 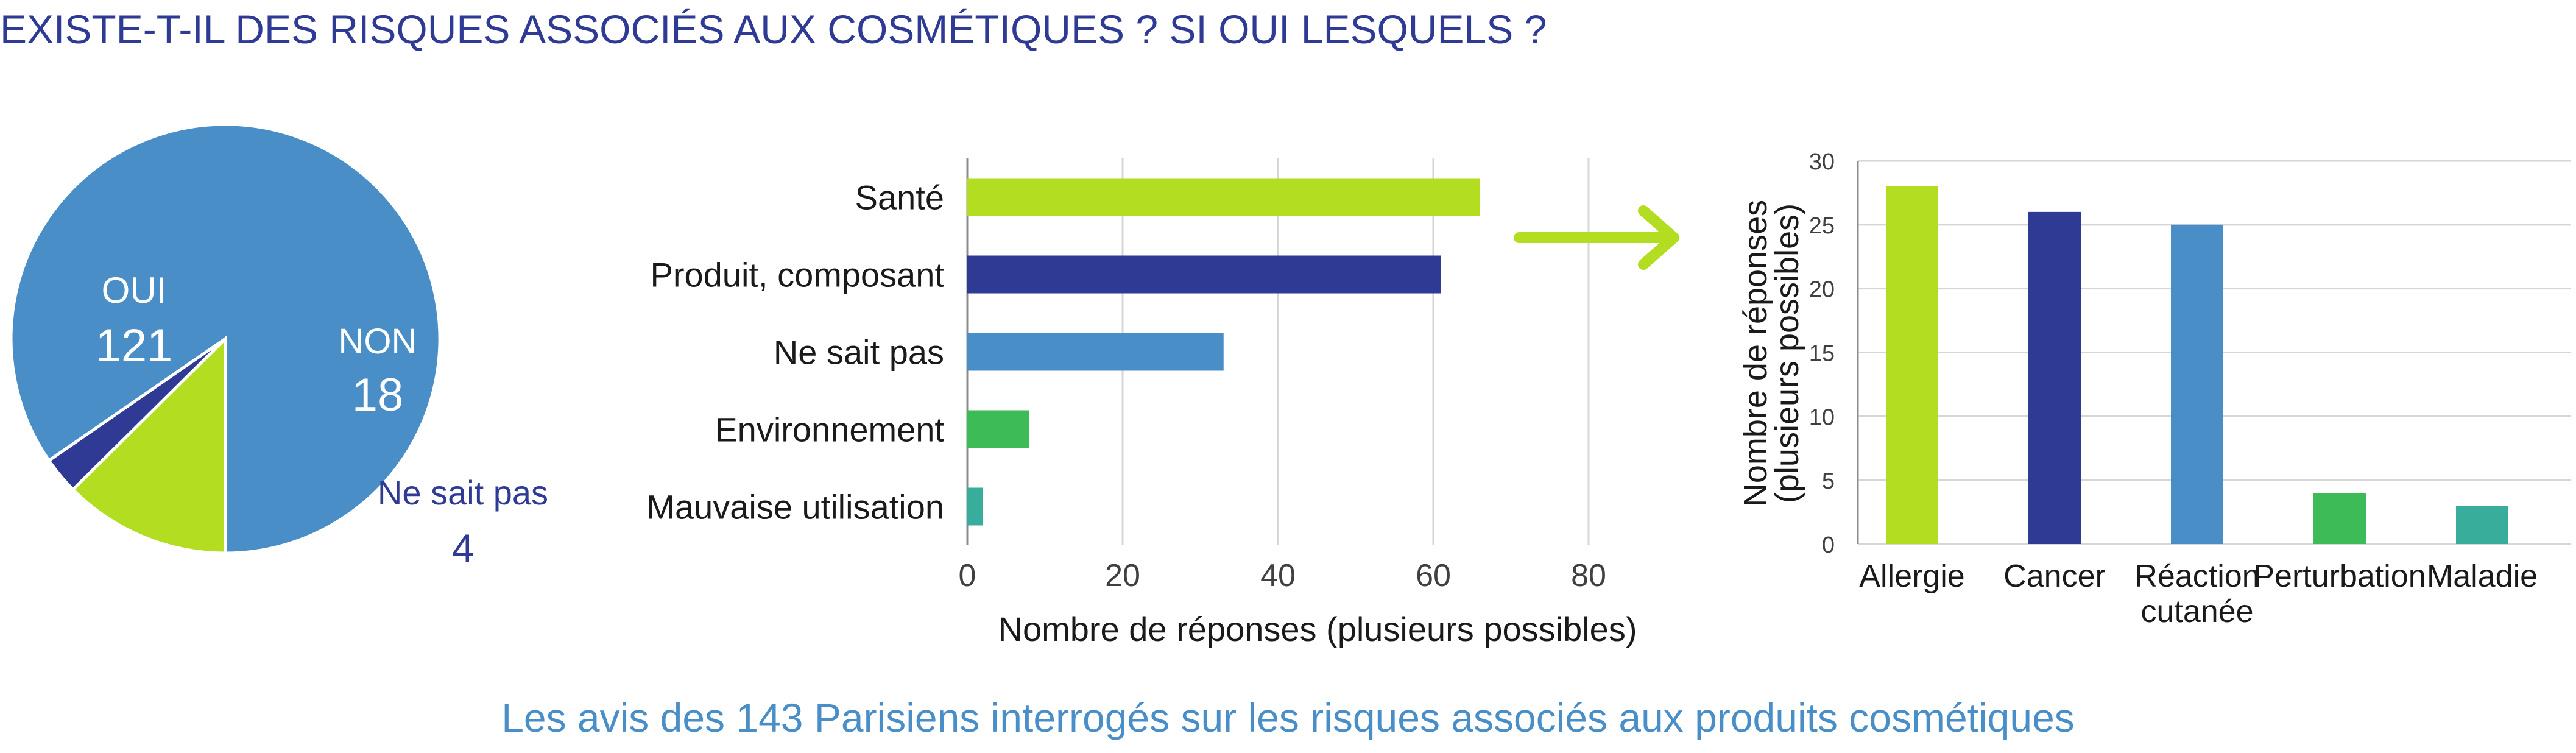 I want to click on category-label: Allergie, so click(x=1911, y=576).